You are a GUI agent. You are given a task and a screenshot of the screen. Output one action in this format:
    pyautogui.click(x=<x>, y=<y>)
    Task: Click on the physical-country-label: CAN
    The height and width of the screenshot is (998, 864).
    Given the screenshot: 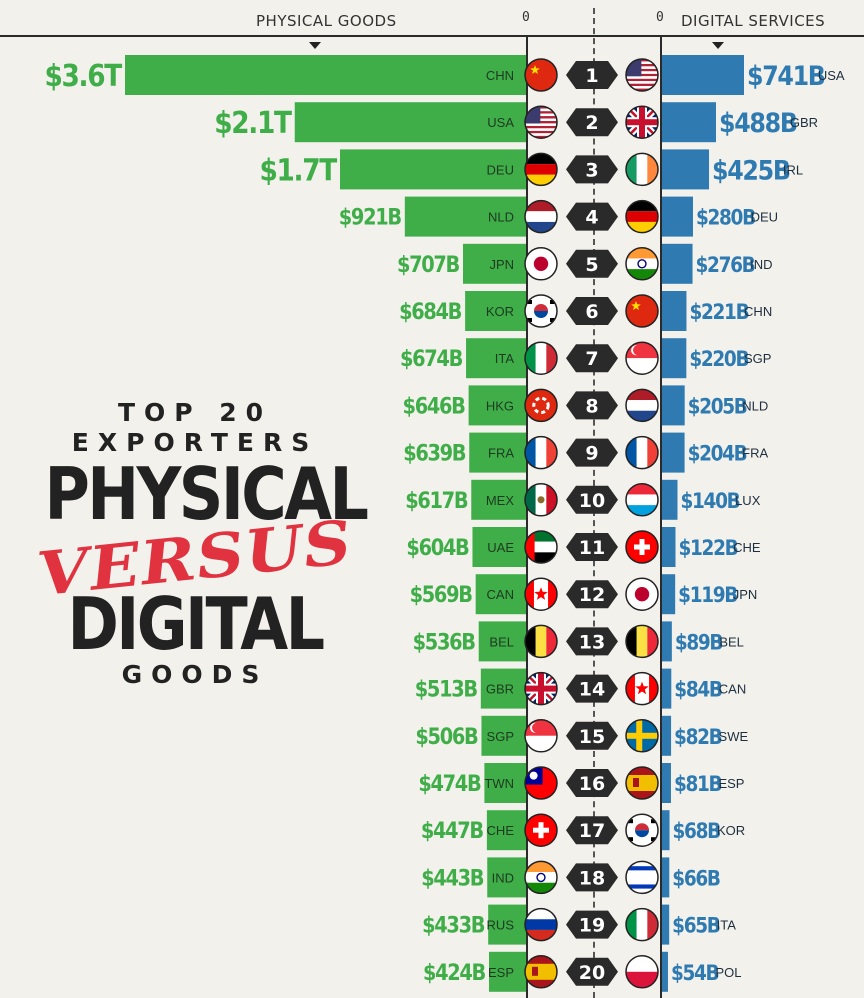 What is the action you would take?
    pyautogui.click(x=500, y=594)
    